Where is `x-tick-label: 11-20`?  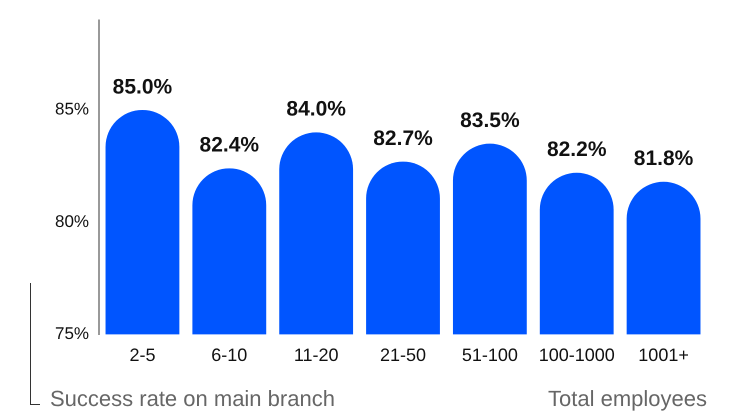 x-tick-label: 11-20 is located at coordinates (316, 355).